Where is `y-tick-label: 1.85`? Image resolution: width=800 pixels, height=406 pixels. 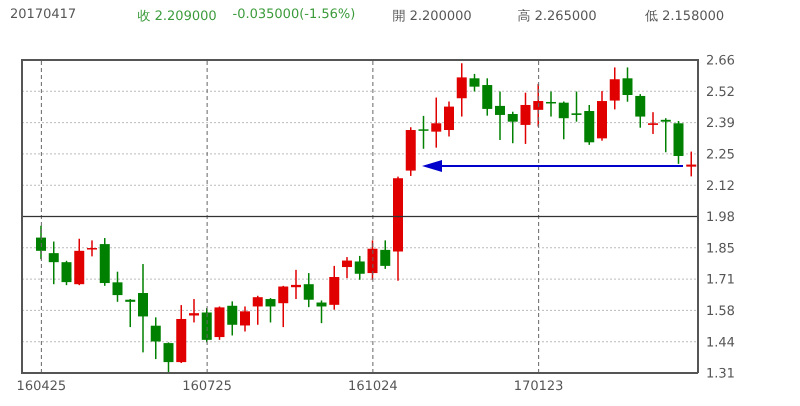
y-tick-label: 1.85 is located at coordinates (720, 248).